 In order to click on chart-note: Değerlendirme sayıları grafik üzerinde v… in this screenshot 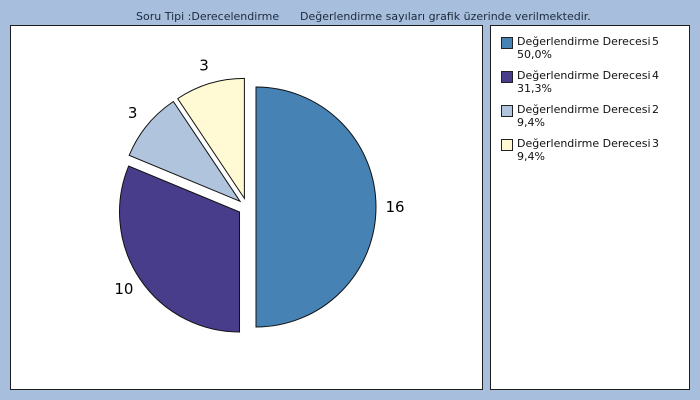, I will do `click(445, 16)`.